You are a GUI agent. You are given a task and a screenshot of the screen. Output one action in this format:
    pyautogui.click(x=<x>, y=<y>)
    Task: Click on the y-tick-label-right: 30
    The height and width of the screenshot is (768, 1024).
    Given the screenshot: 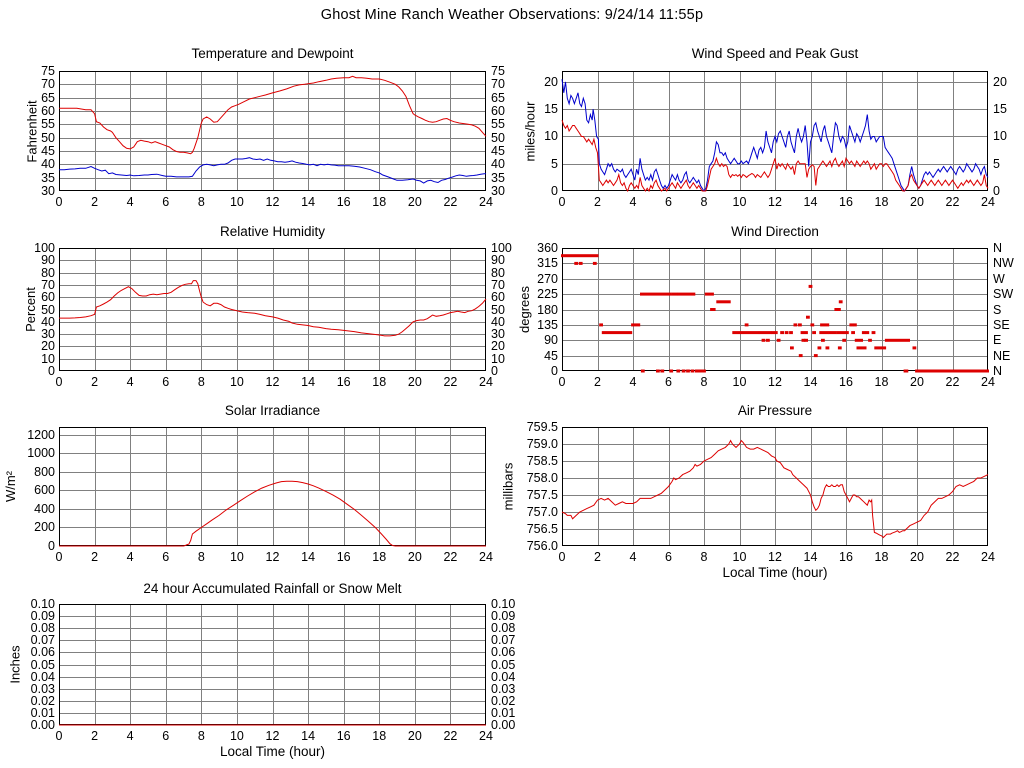 What is the action you would take?
    pyautogui.click(x=498, y=191)
    